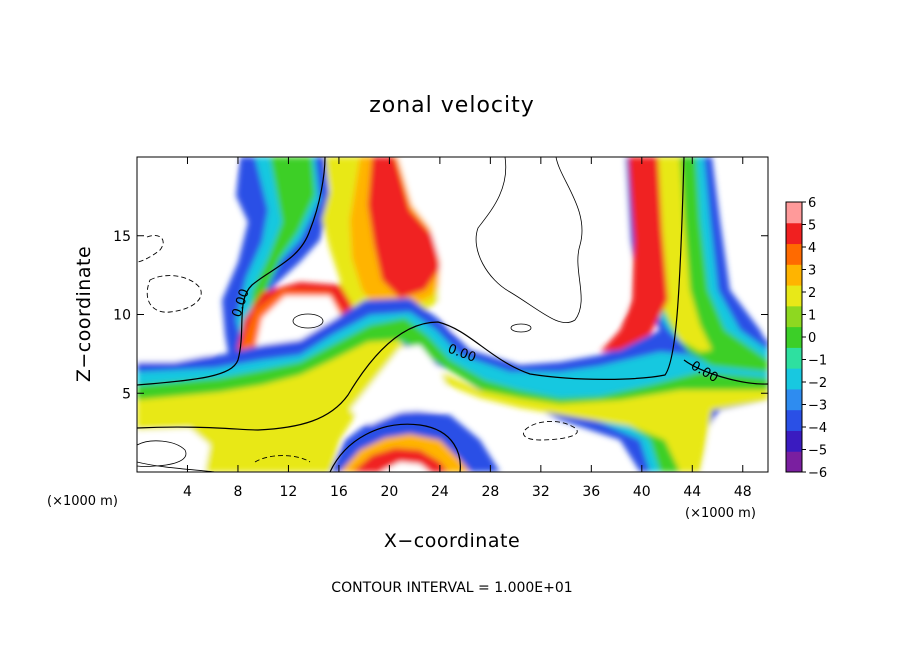  Describe the element at coordinates (591, 492) in the screenshot. I see `x-tick-label: 36` at that location.